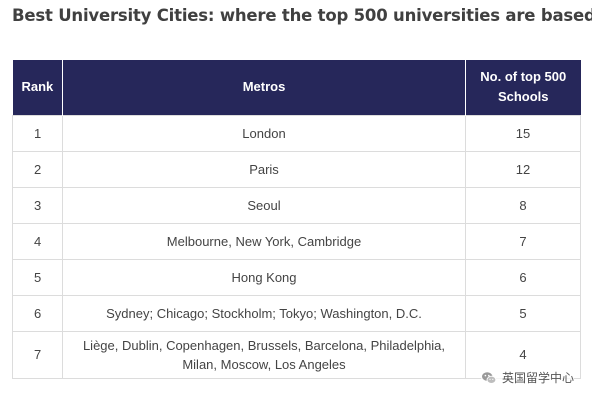  I want to click on table-row: 1 London 15, so click(296, 133).